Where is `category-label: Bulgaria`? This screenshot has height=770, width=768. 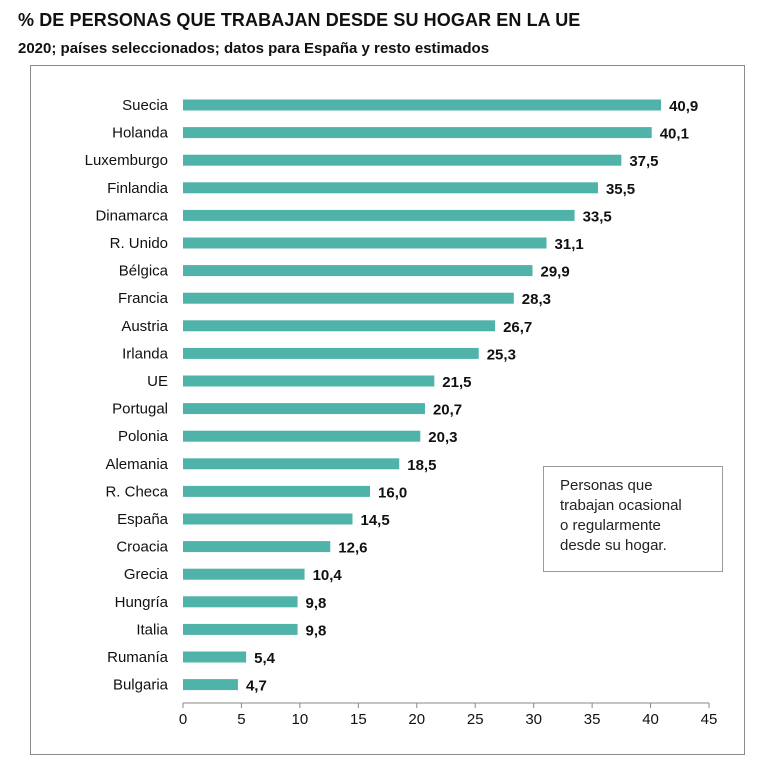 category-label: Bulgaria is located at coordinates (141, 685).